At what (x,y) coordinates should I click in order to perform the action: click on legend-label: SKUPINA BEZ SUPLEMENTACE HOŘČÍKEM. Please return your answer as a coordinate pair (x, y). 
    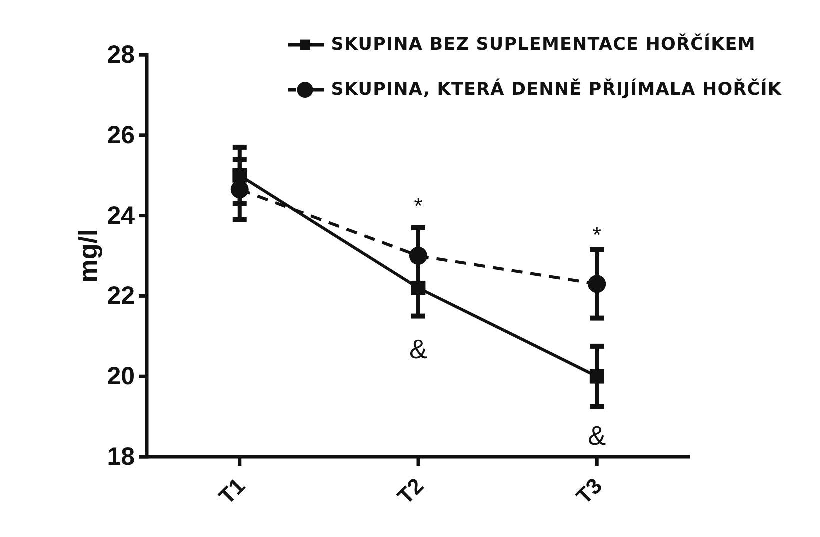
    Looking at the image, I should click on (543, 44).